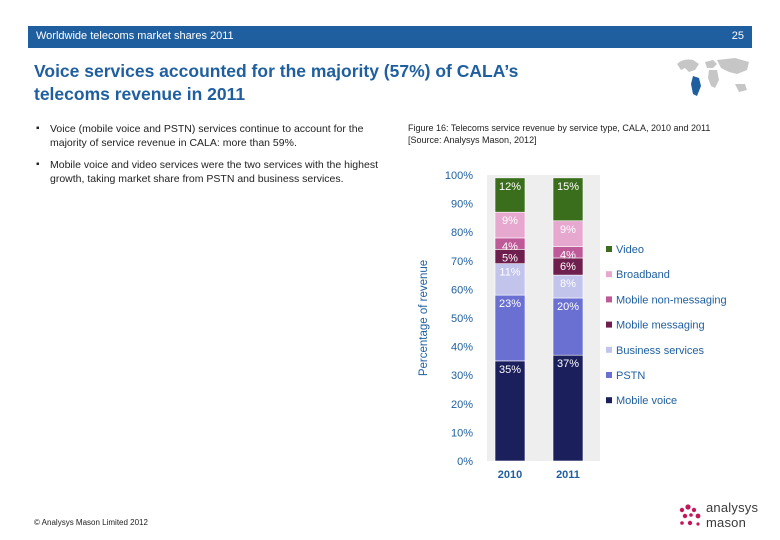 The image size is (780, 540). Describe the element at coordinates (462, 205) in the screenshot. I see `y-tick-label: 90%` at that location.